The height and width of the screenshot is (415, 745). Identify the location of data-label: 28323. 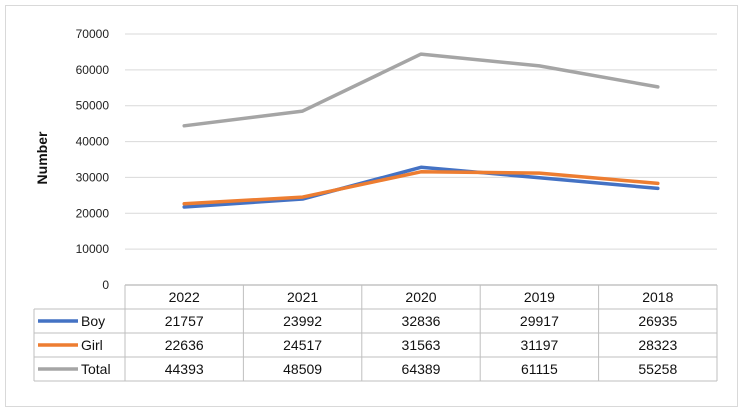
(657, 345).